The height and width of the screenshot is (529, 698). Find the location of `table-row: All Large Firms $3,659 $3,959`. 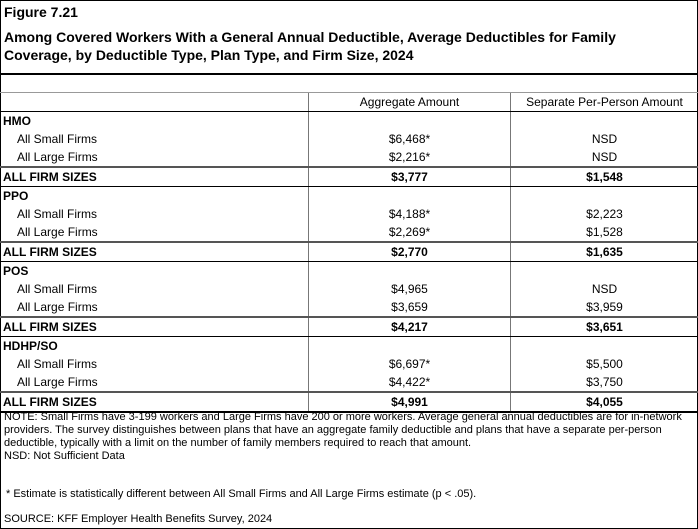

table-row: All Large Firms $3,659 $3,959 is located at coordinates (349, 307).